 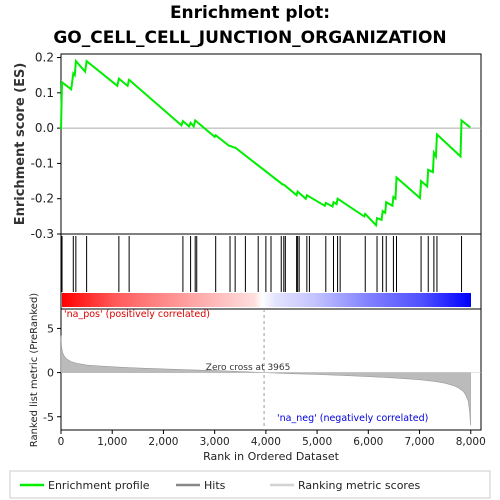 What do you see at coordinates (34, 370) in the screenshot?
I see `metric-y-axis-label: Ranked list metric (PreRanked)` at bounding box center [34, 370].